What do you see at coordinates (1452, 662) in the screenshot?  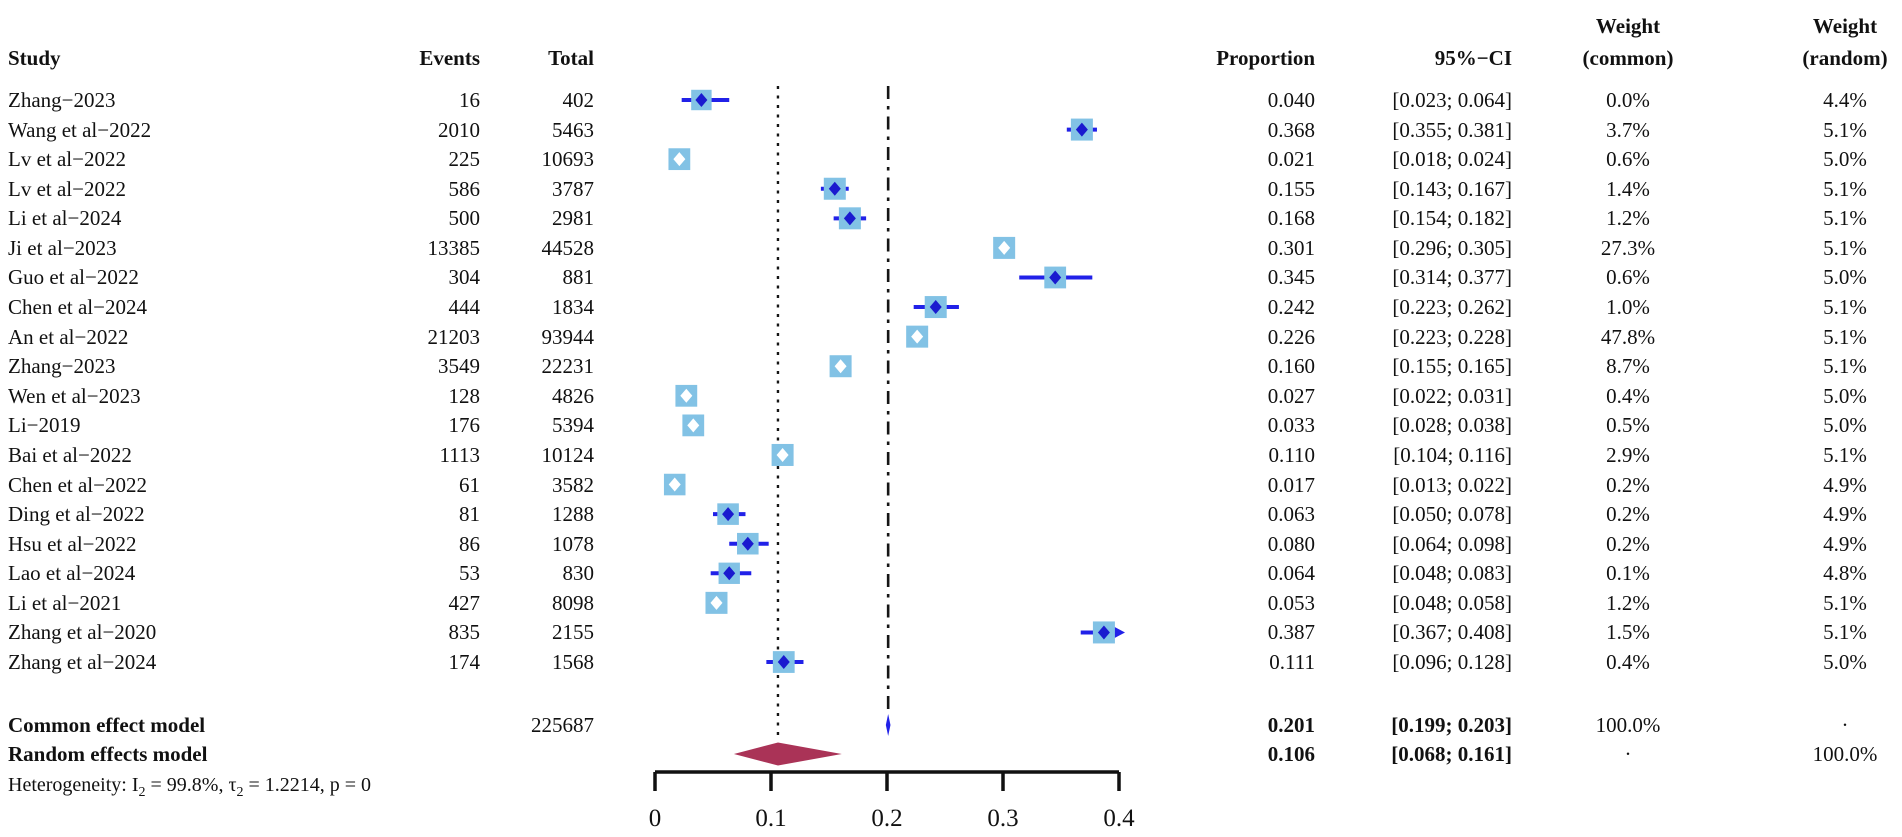 I see `ci-value: [0.096; 0.128]` at bounding box center [1452, 662].